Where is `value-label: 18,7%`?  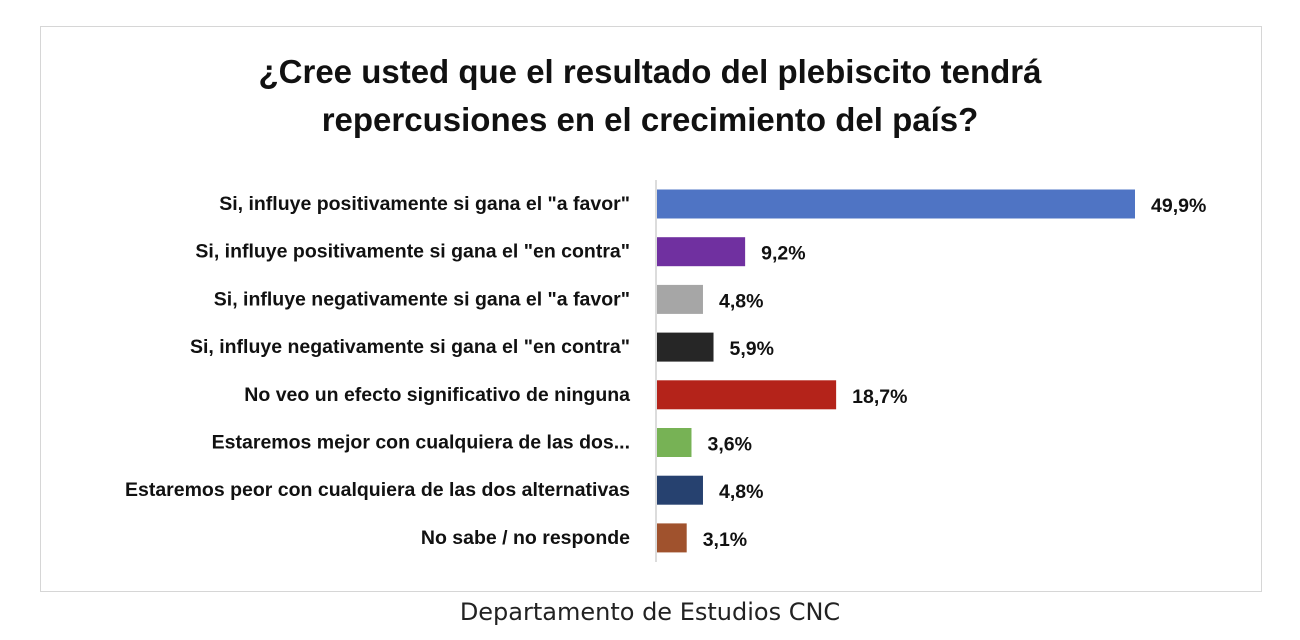
value-label: 18,7% is located at coordinates (879, 397).